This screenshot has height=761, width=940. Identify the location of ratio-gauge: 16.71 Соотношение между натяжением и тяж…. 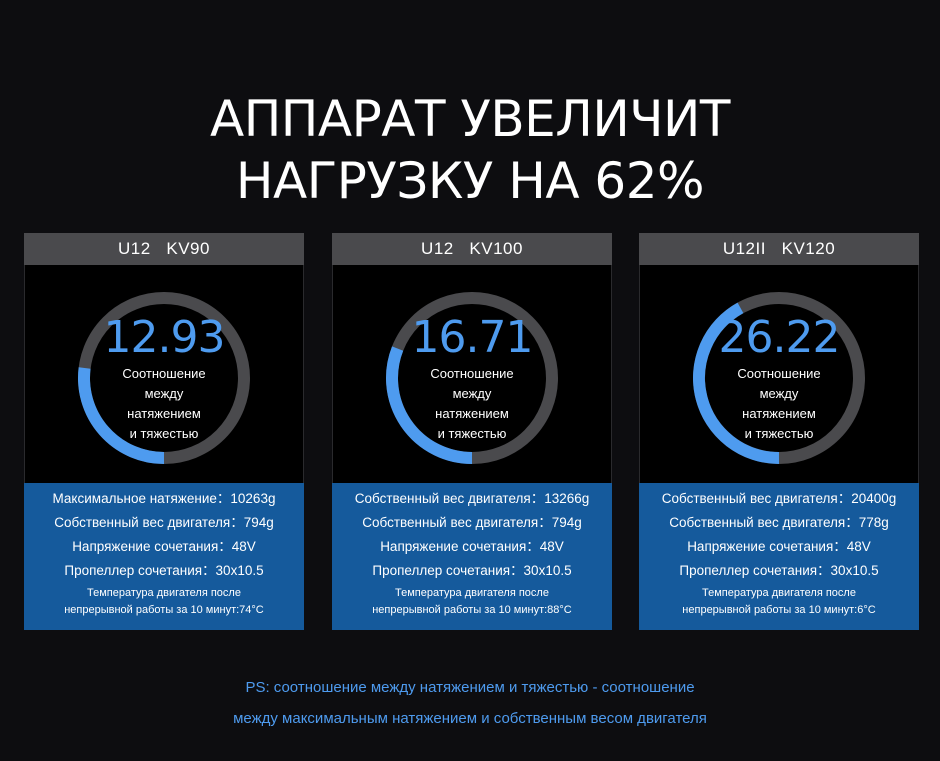
(472, 378).